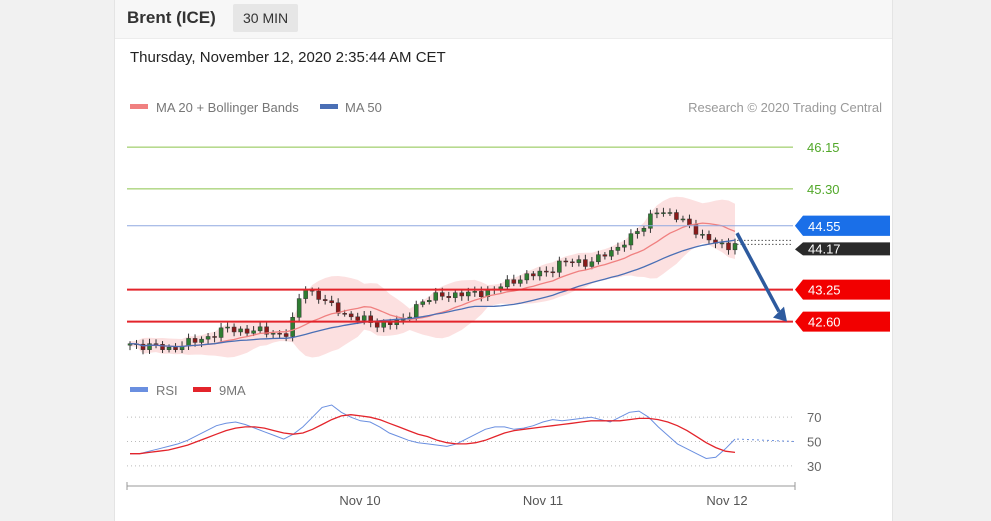 This screenshot has width=991, height=521. I want to click on rsi-tick-label: 70, so click(814, 417).